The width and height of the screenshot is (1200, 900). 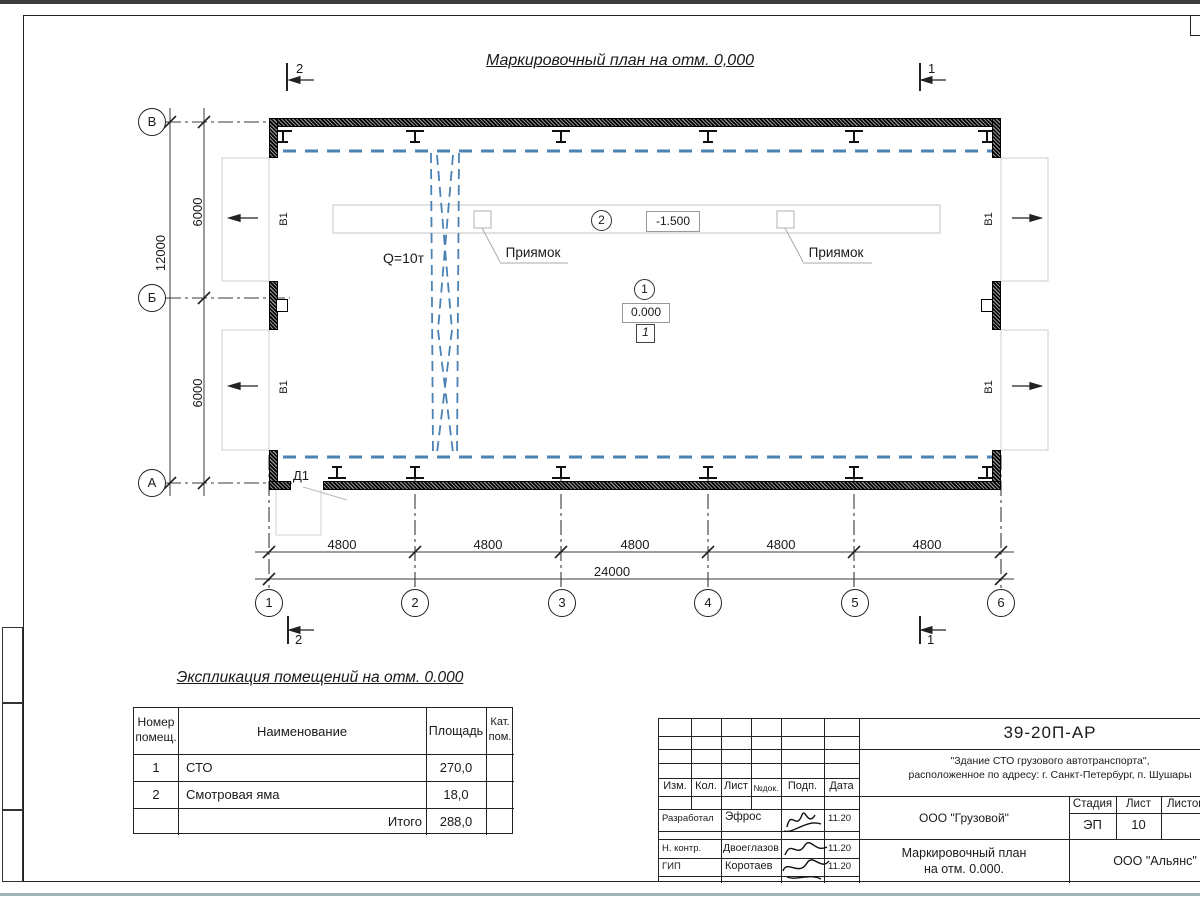 I want to click on axis-row-bubble-v: В, so click(x=152, y=122).